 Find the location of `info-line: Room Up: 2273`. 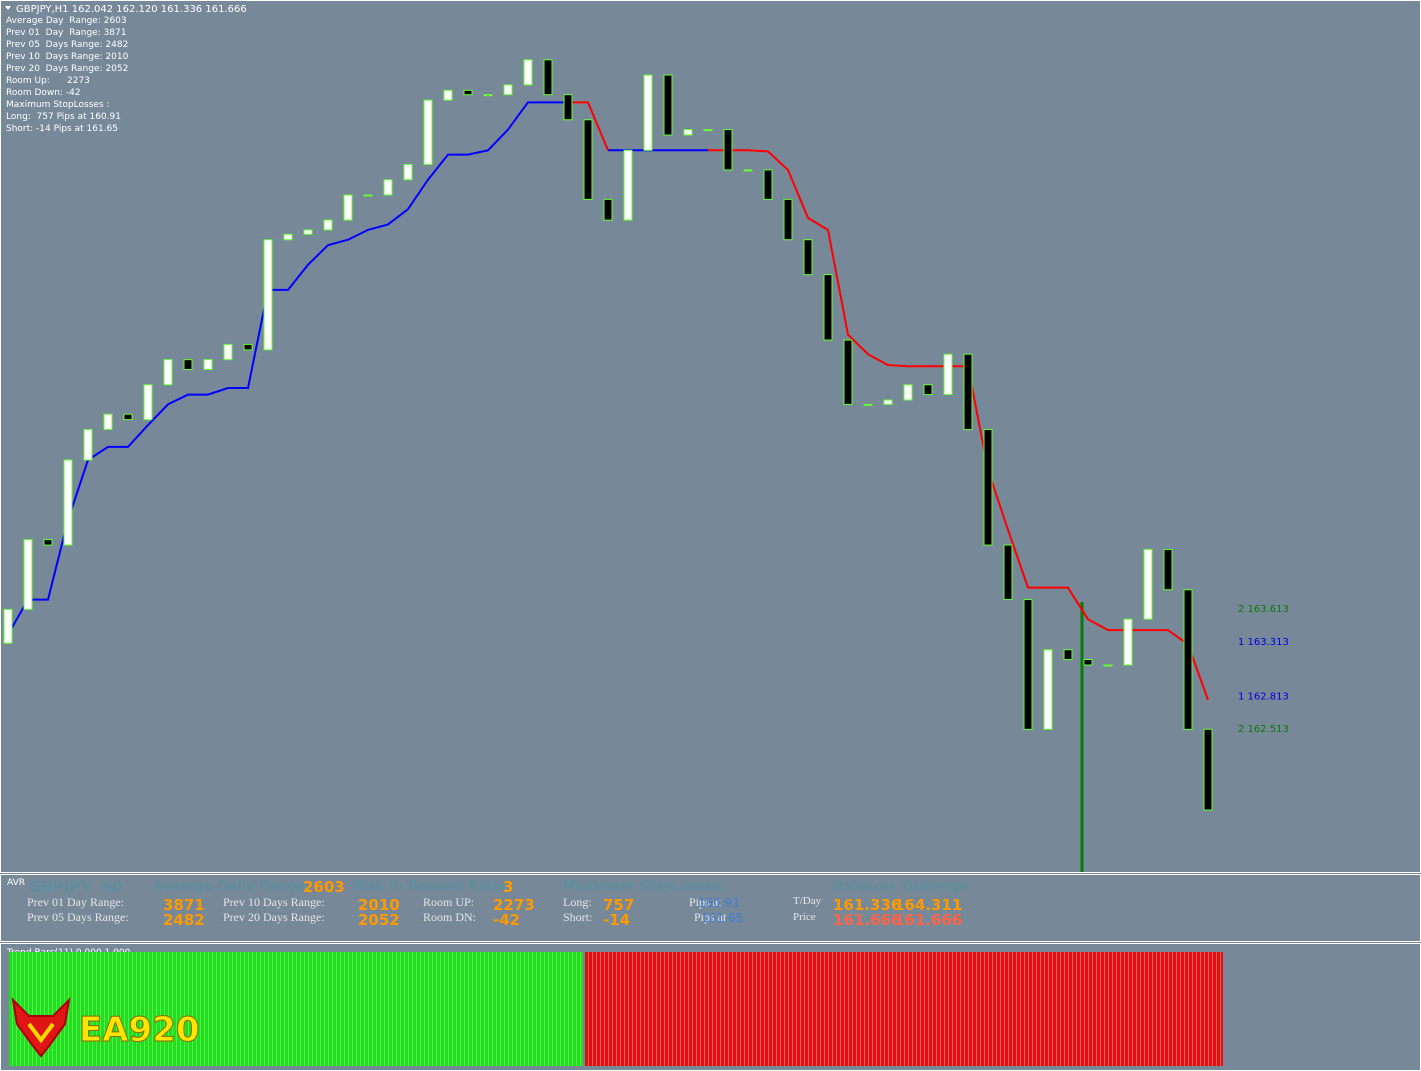

info-line: Room Up: 2273 is located at coordinates (48, 81).